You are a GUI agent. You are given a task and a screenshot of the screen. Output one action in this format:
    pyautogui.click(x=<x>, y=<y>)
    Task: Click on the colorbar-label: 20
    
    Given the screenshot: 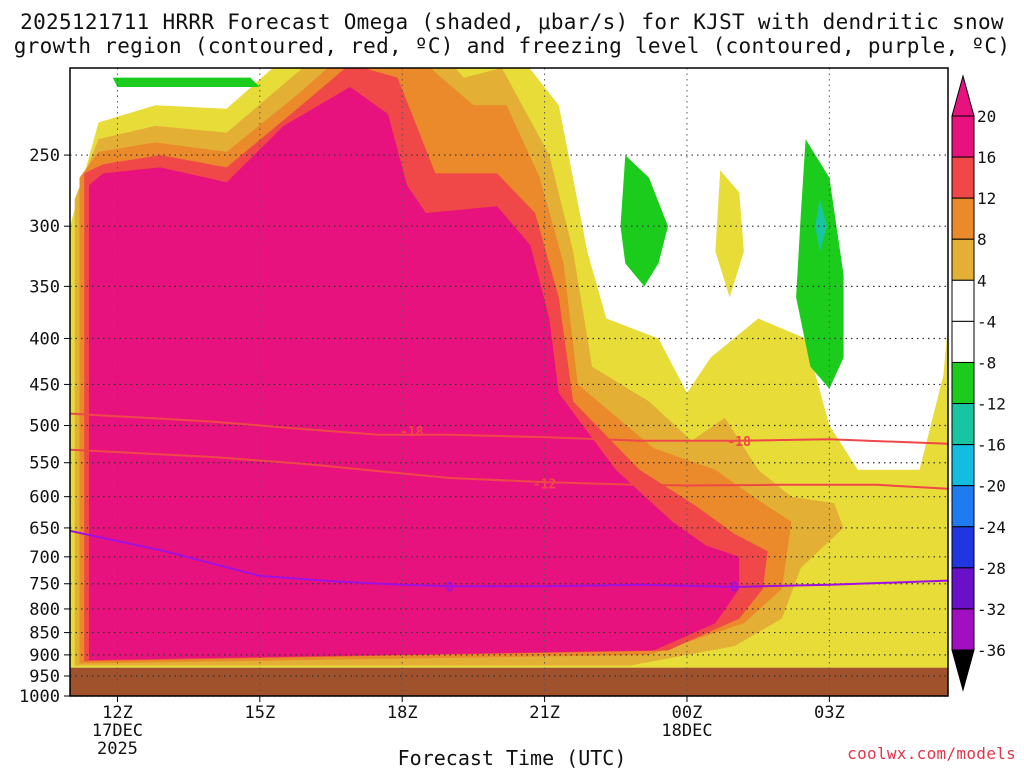 What is the action you would take?
    pyautogui.click(x=986, y=116)
    